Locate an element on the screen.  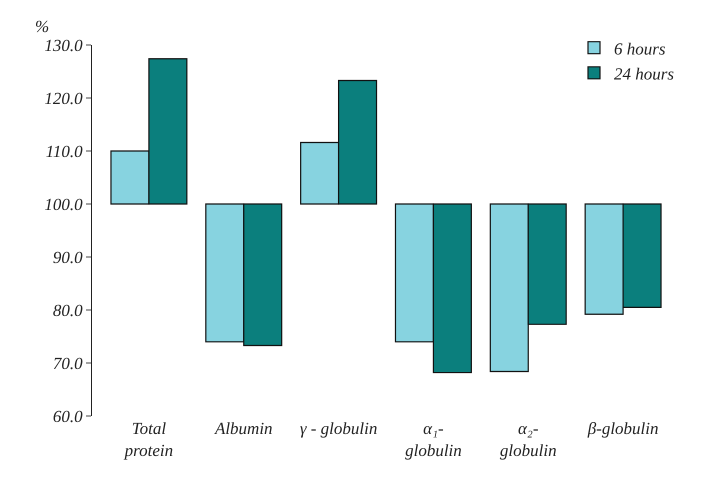
y-tick-label: 110.0 is located at coordinates (65, 151).